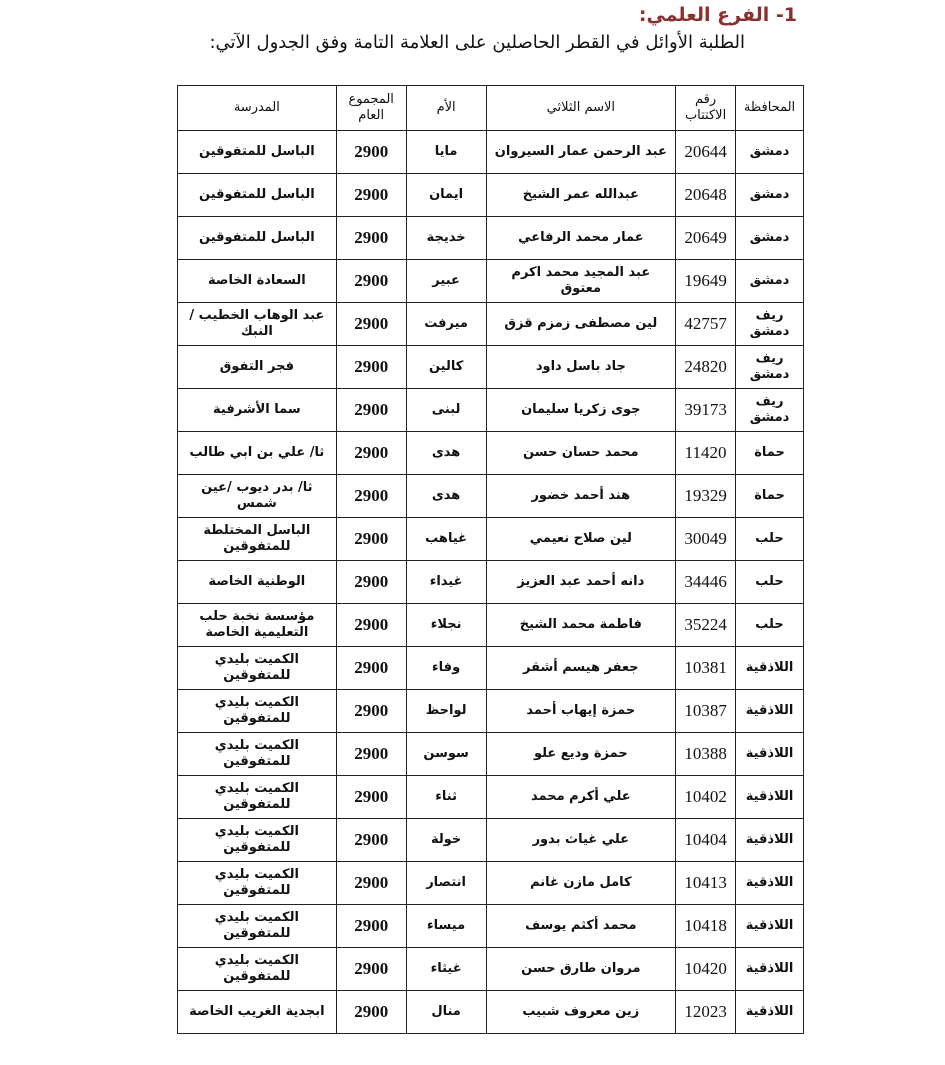  What do you see at coordinates (446, 668) in the screenshot?
I see `cell-mother: وفاء` at bounding box center [446, 668].